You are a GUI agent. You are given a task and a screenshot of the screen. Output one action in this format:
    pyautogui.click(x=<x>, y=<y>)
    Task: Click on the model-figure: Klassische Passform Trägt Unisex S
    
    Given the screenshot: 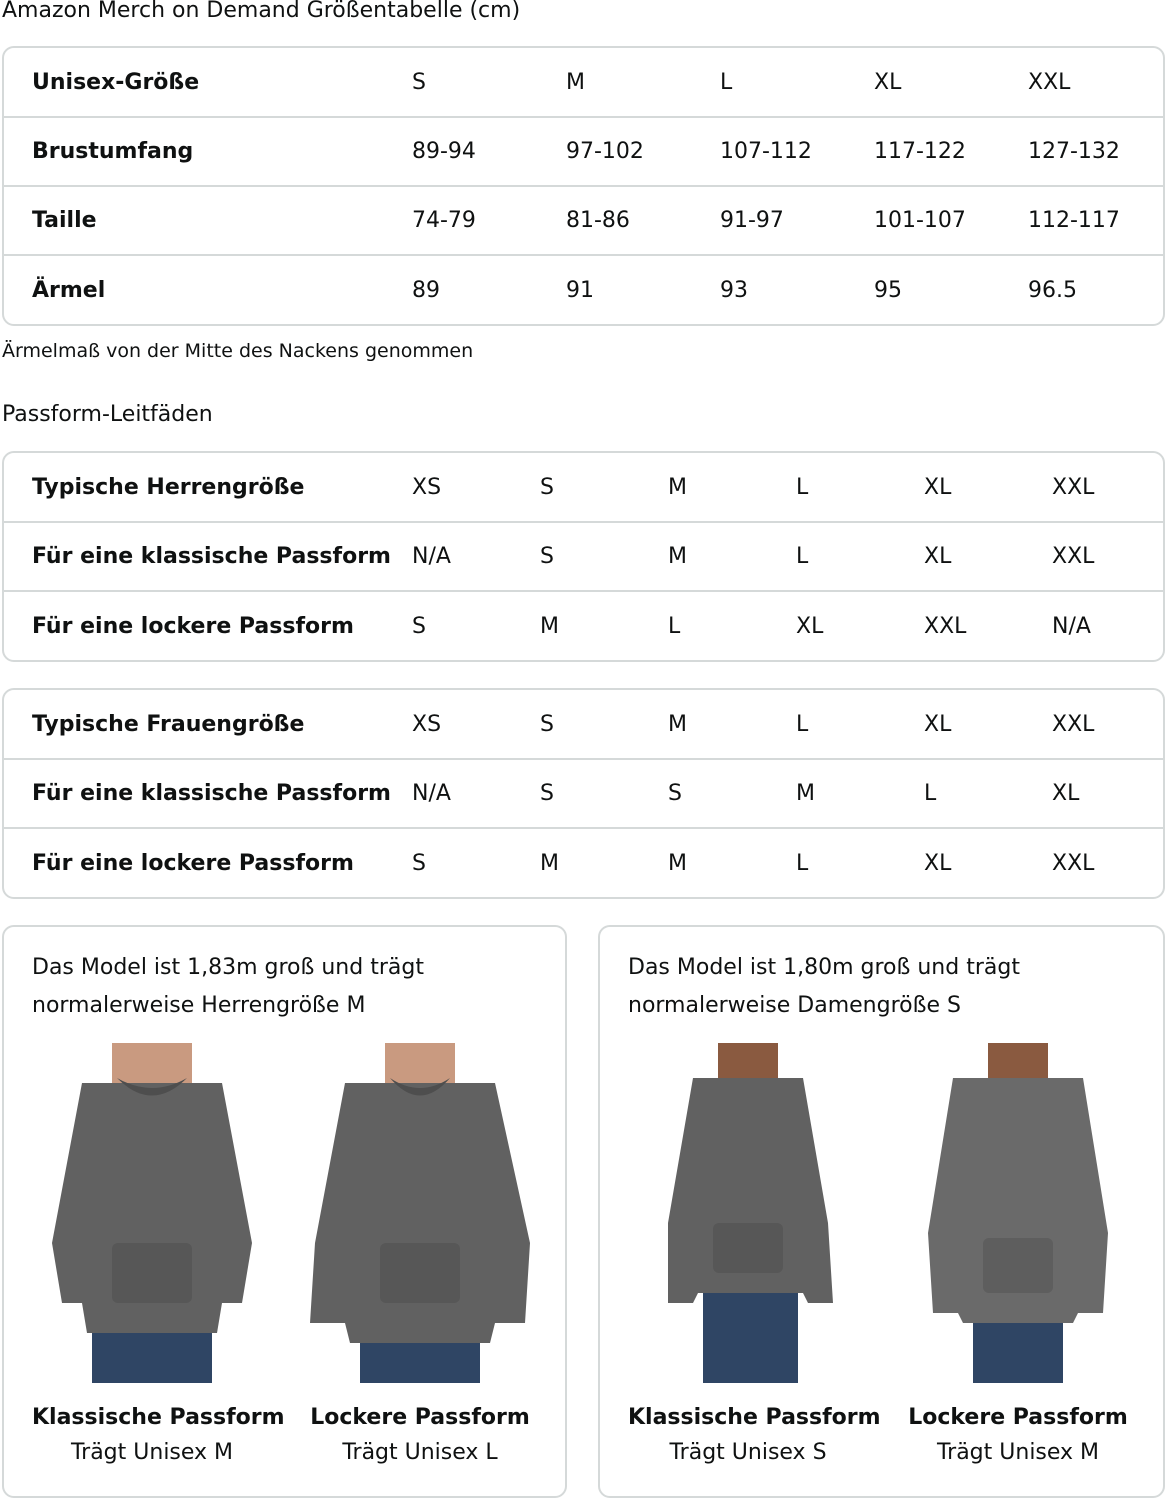 What is the action you would take?
    pyautogui.click(x=754, y=1254)
    